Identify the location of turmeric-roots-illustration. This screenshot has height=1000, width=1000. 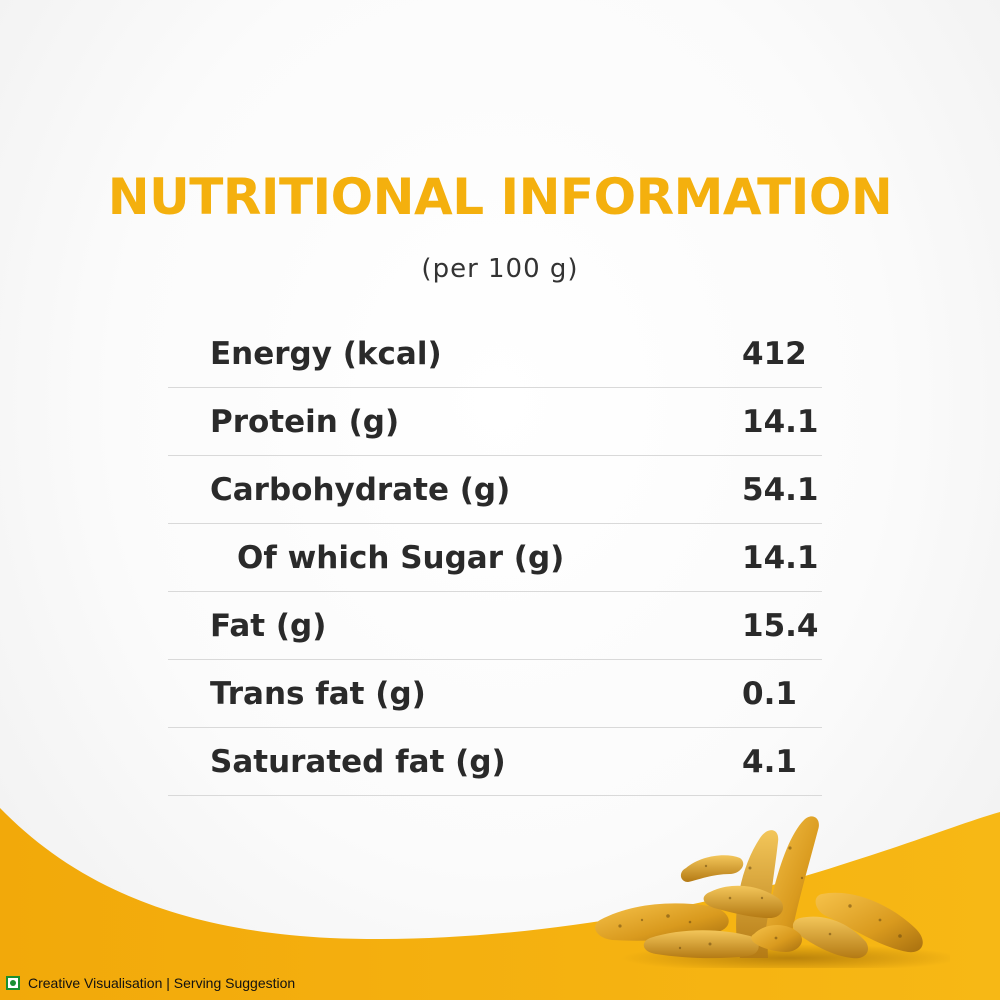
(772, 892).